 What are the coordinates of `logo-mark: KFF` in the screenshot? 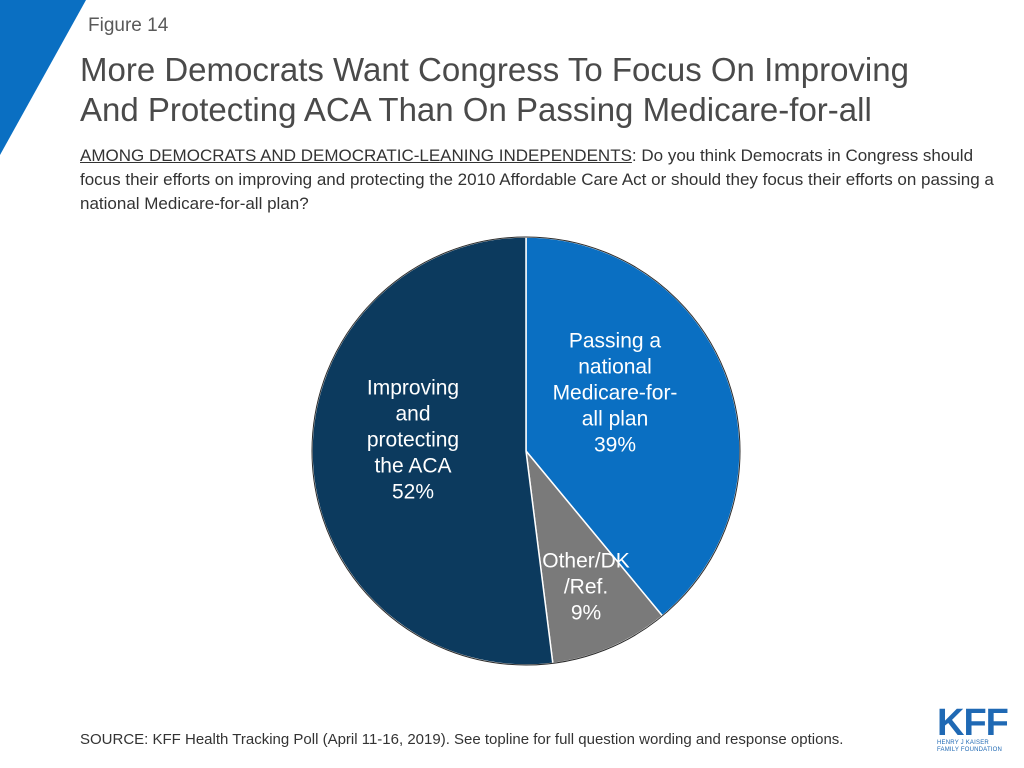 It's located at (973, 723).